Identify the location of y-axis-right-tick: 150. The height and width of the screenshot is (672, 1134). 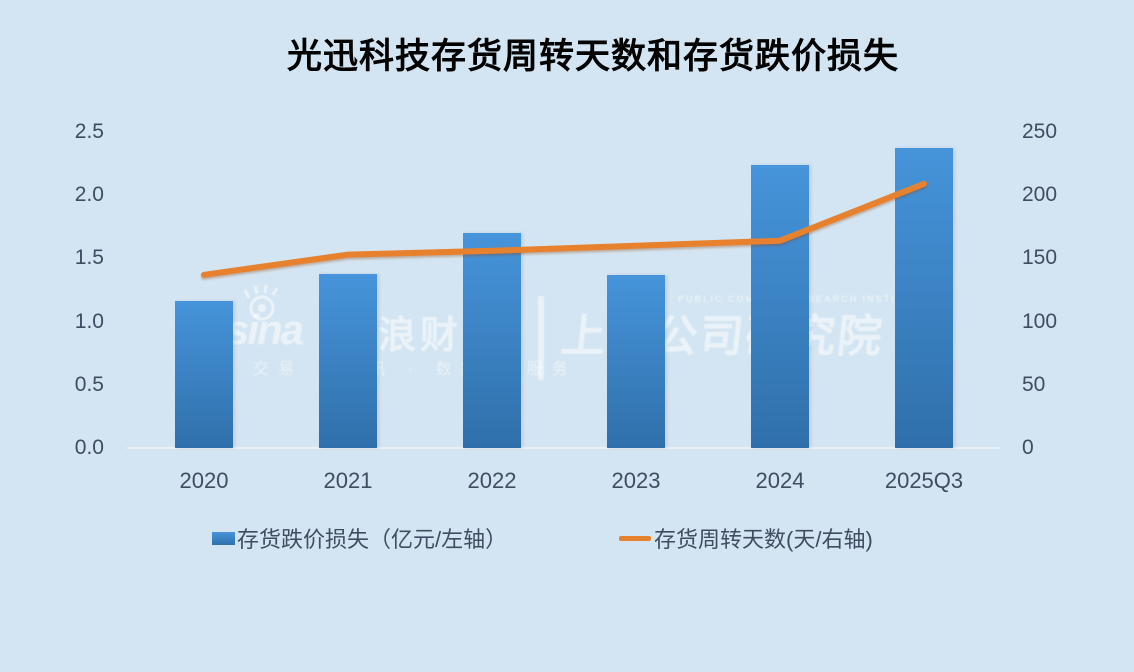
(1040, 258).